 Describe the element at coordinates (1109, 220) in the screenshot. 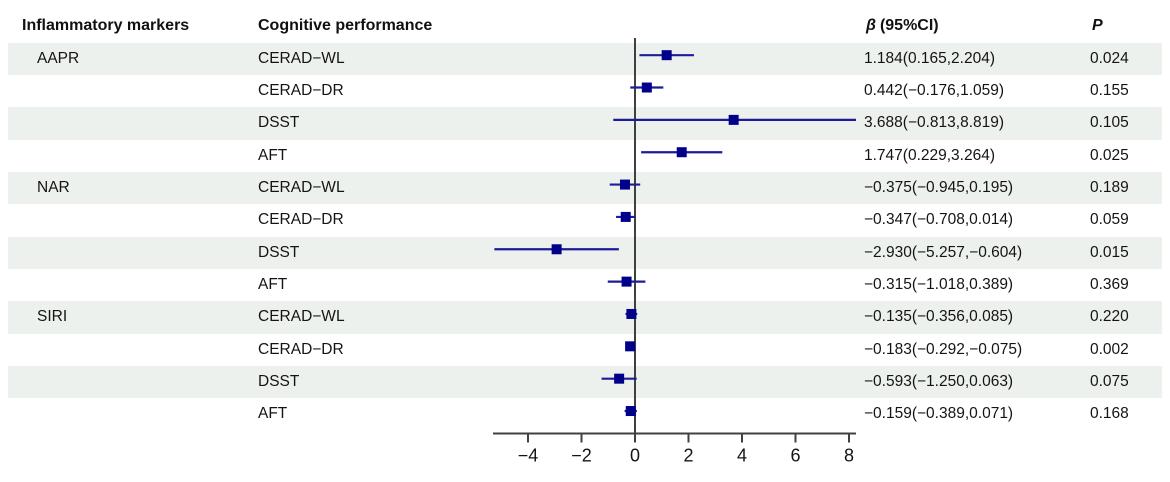

I see `p-value: 0.059` at that location.